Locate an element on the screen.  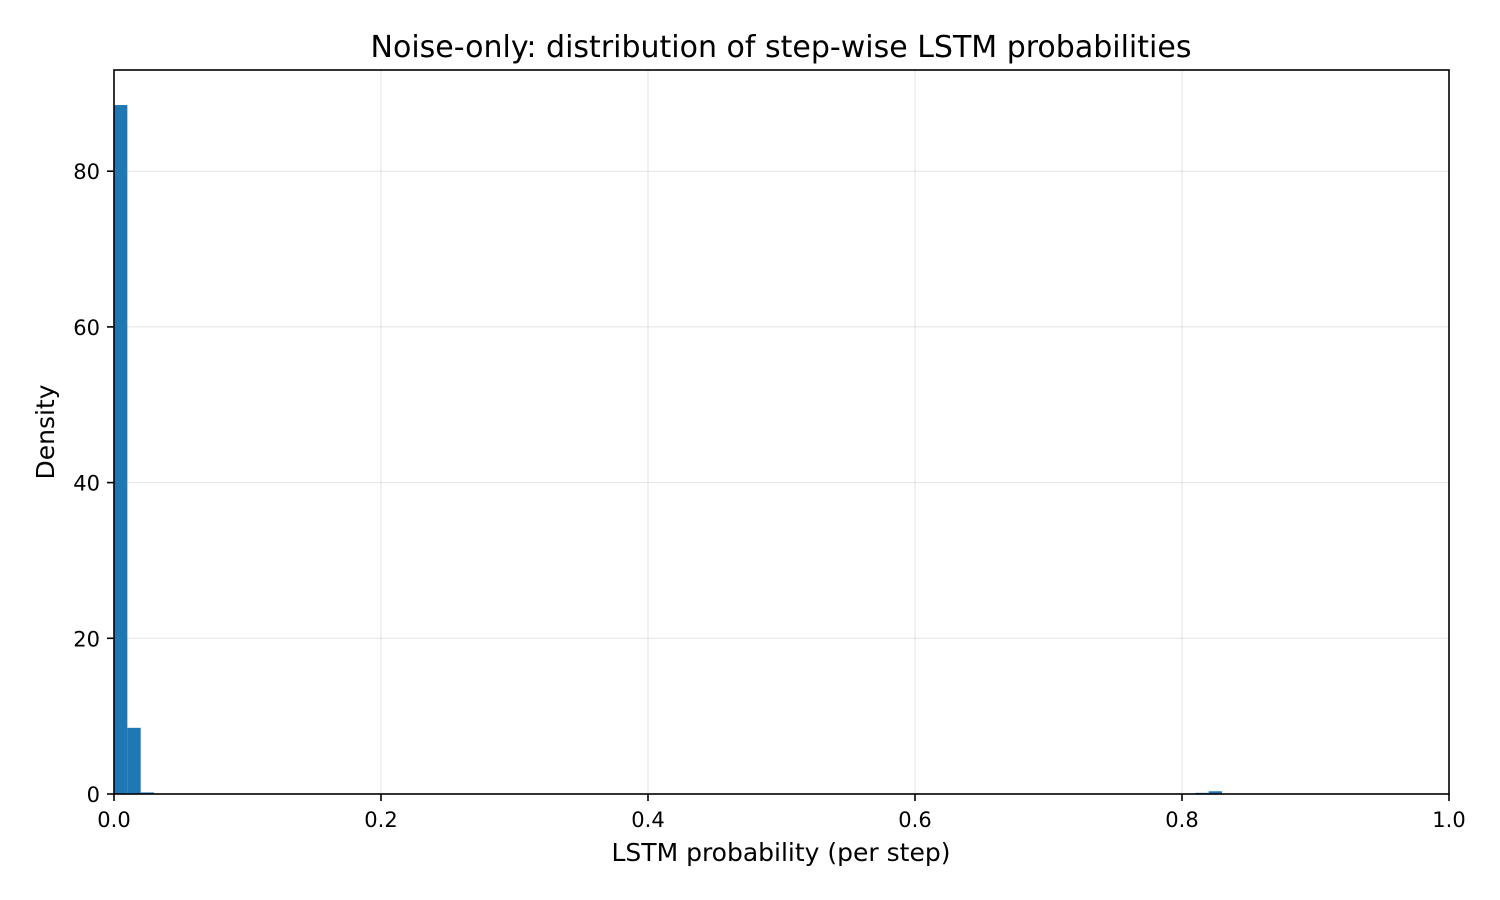
x-axis-label: LSTM probability (per step) is located at coordinates (781, 852).